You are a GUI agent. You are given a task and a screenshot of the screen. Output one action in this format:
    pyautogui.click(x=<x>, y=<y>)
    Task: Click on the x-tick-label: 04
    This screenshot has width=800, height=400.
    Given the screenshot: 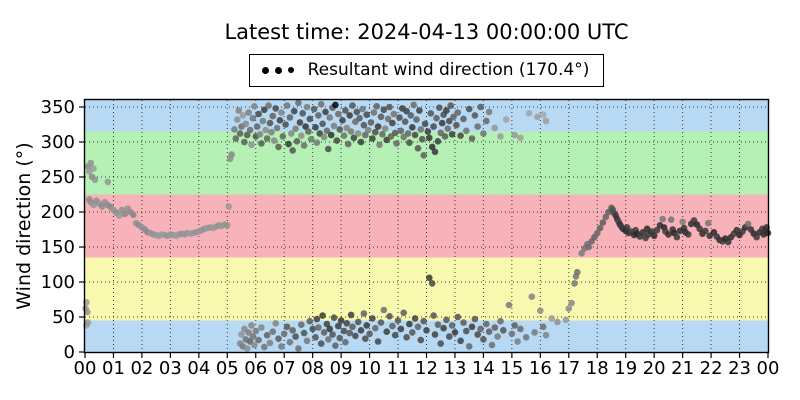 What is the action you would take?
    pyautogui.click(x=198, y=368)
    